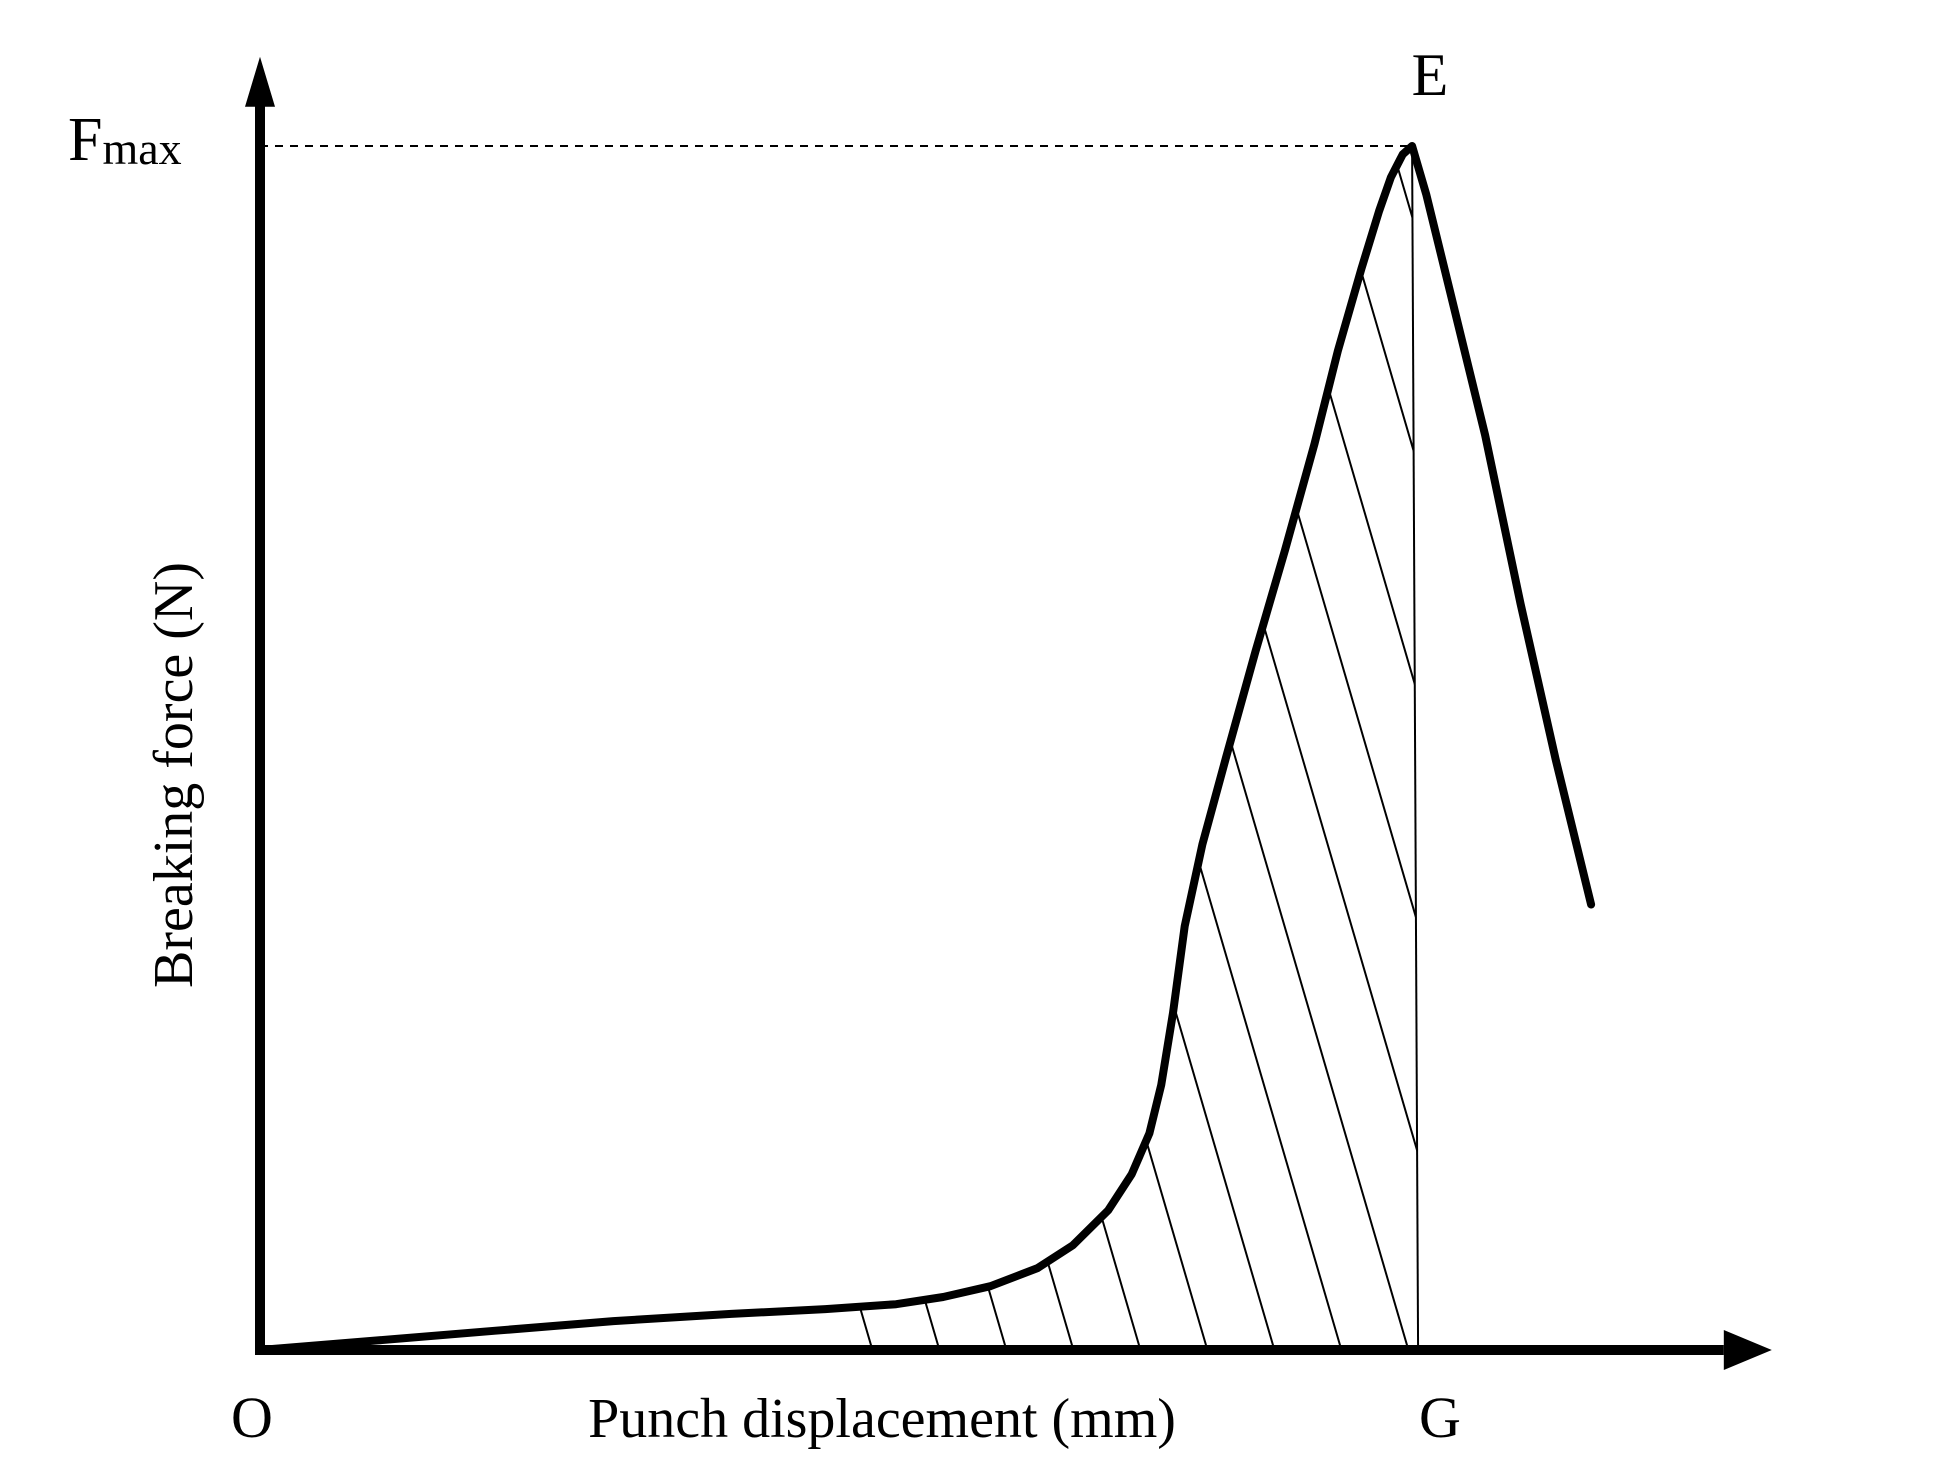 The height and width of the screenshot is (1463, 1939). I want to click on peak-e-label: E, so click(1430, 75).